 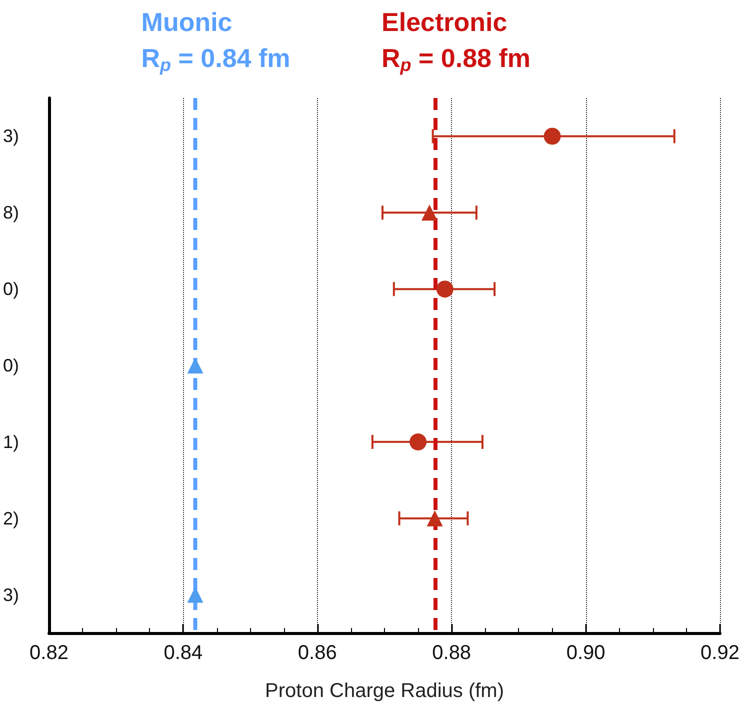 I want to click on y-tick-label: 1), so click(x=11, y=442).